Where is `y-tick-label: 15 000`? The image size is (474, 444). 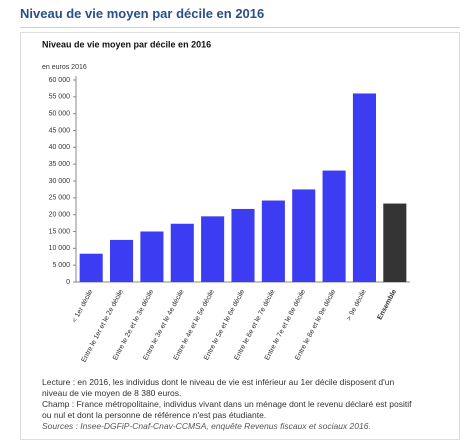
y-tick-label: 15 000 is located at coordinates (60, 231).